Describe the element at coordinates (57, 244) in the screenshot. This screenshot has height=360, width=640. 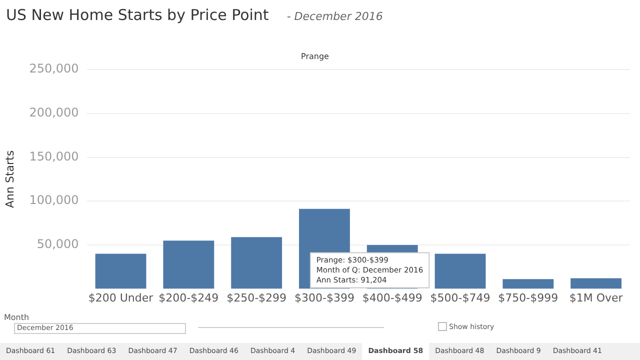
I see `y-tick-label: 50,000` at that location.